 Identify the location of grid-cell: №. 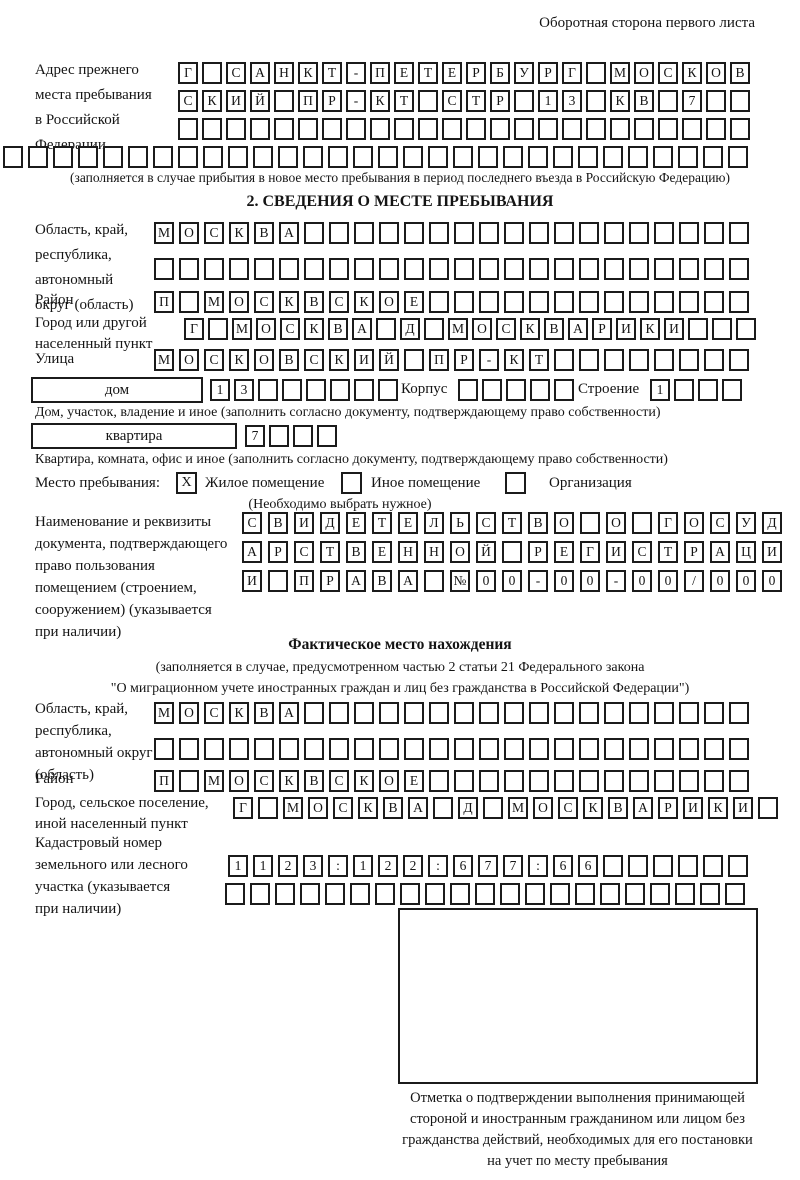
(460, 581).